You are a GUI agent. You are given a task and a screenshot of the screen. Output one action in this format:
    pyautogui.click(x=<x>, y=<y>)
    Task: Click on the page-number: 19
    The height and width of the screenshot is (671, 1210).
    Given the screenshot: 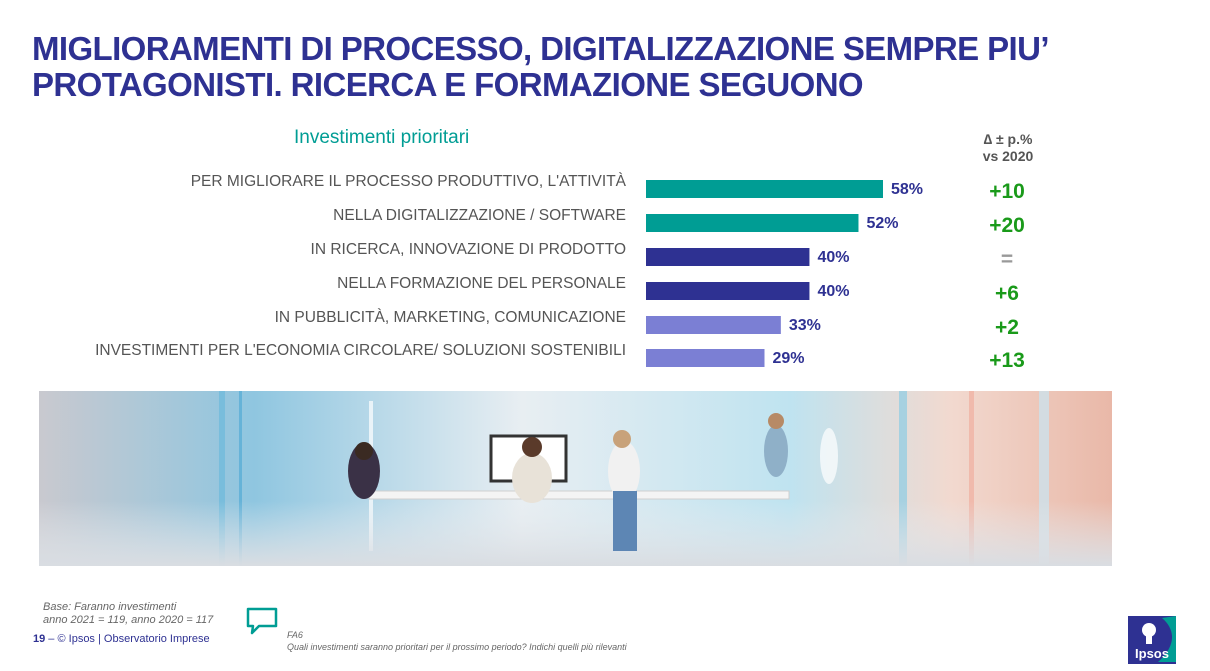 What is the action you would take?
    pyautogui.click(x=39, y=639)
    